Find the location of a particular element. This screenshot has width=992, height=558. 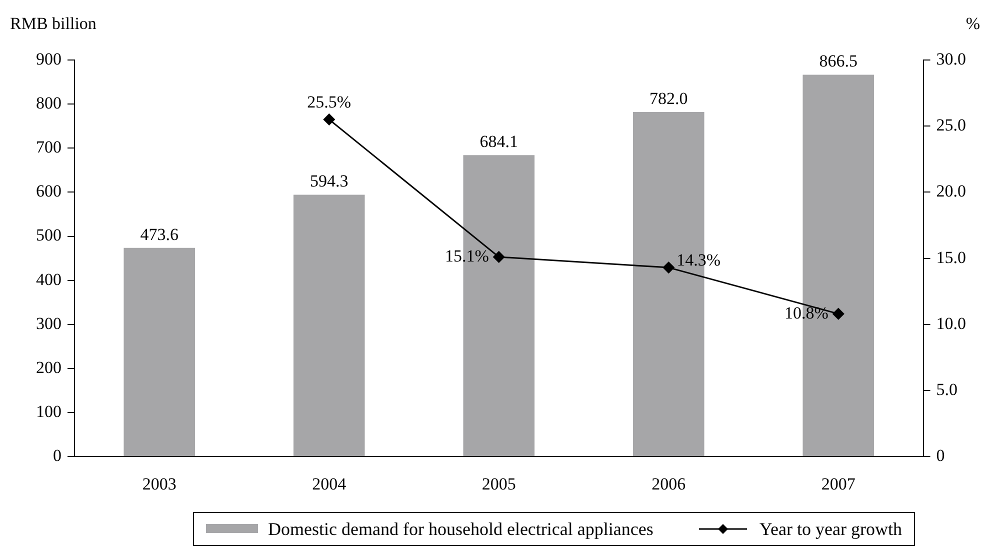

x-tick-label: 2003 is located at coordinates (159, 484).